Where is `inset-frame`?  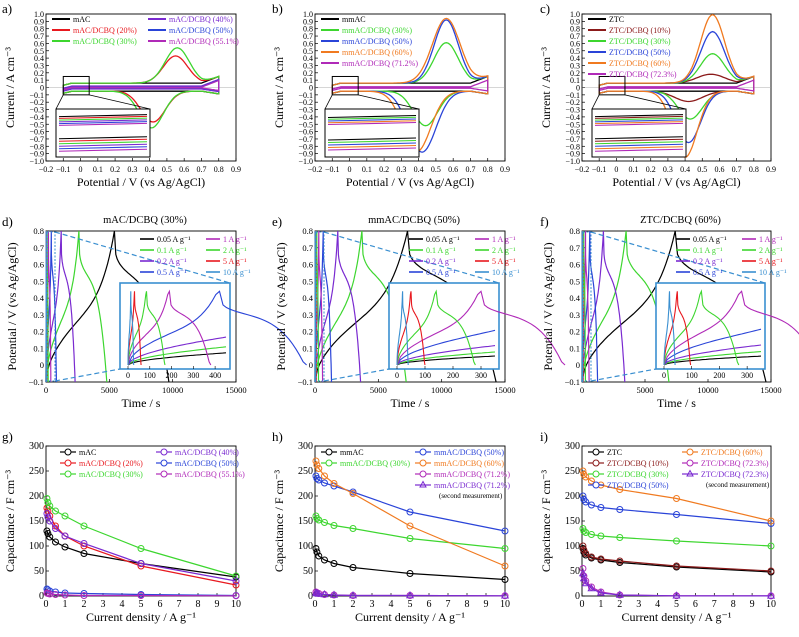
inset-frame is located at coordinates (444, 326).